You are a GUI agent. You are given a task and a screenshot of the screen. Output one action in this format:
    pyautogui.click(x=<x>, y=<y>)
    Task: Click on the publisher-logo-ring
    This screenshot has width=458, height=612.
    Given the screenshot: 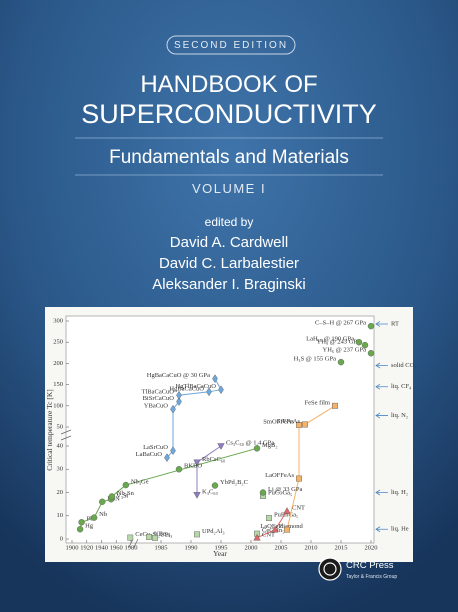 What is the action you would take?
    pyautogui.click(x=330, y=569)
    